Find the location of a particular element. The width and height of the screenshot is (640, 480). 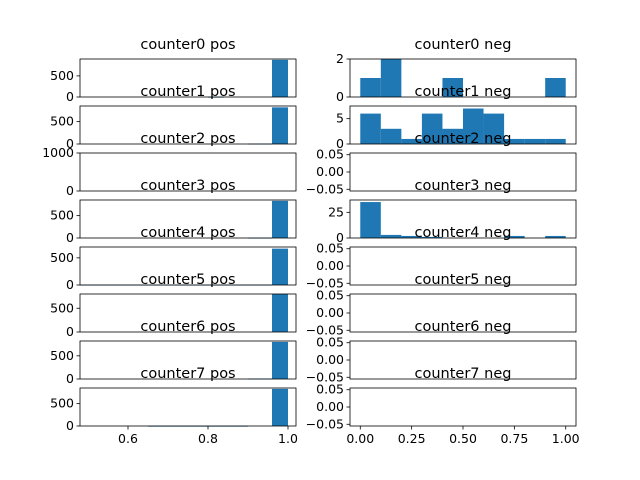

subplot-counter5-pos: 0 500 counter5 pos is located at coordinates (173, 305).